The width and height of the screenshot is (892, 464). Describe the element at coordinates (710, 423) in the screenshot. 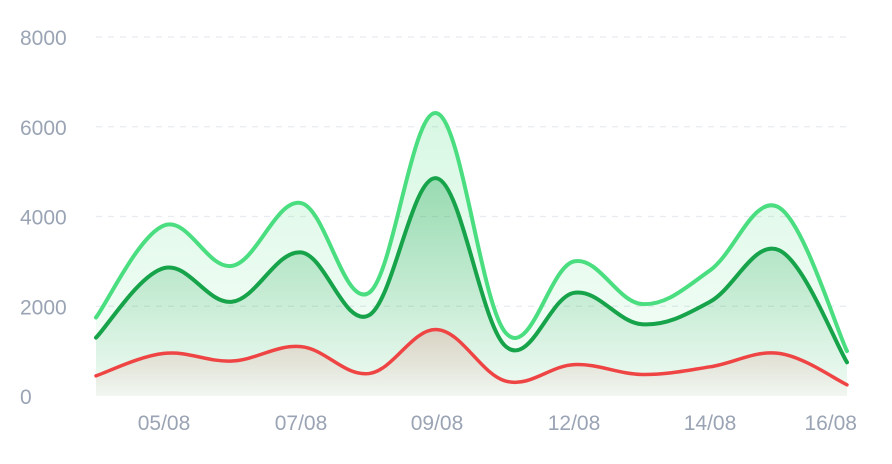

I see `x-tick-label: 14/08` at that location.